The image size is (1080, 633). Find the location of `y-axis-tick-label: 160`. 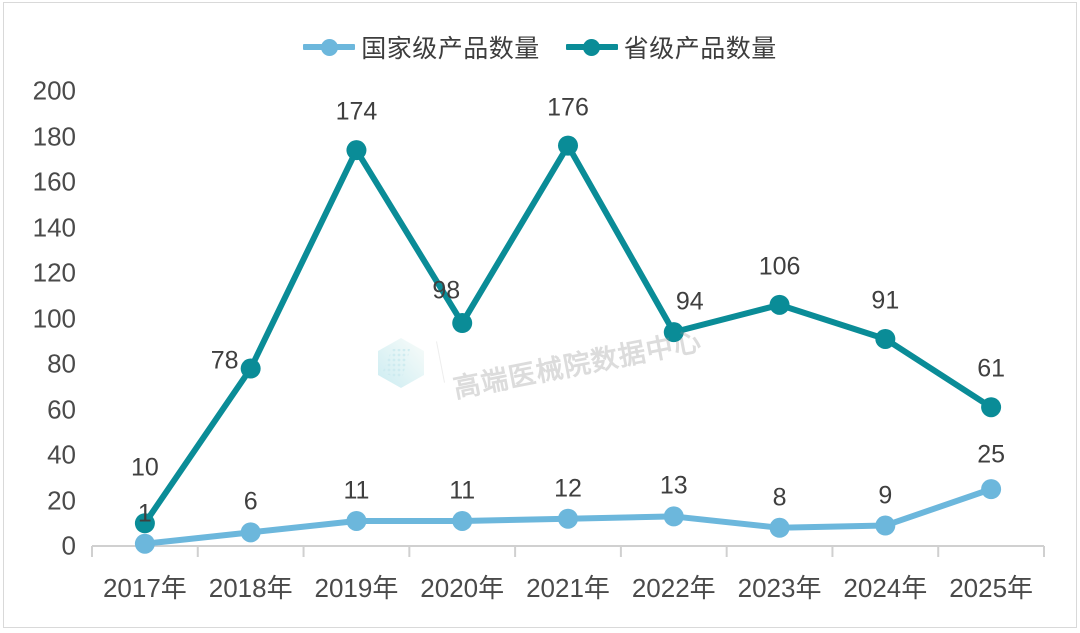

y-axis-tick-label: 160 is located at coordinates (54, 181).